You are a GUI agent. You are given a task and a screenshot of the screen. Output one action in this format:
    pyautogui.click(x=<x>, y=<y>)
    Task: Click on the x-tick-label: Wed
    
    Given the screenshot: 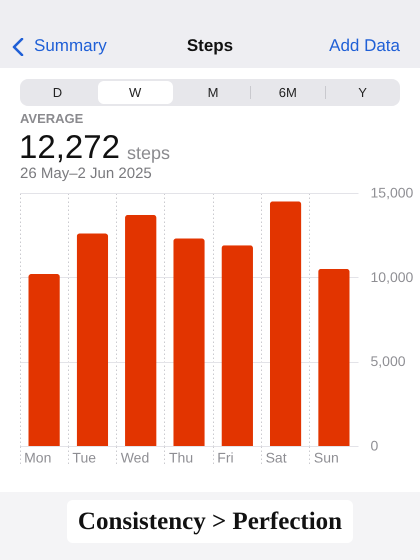 What is the action you would take?
    pyautogui.click(x=135, y=458)
    